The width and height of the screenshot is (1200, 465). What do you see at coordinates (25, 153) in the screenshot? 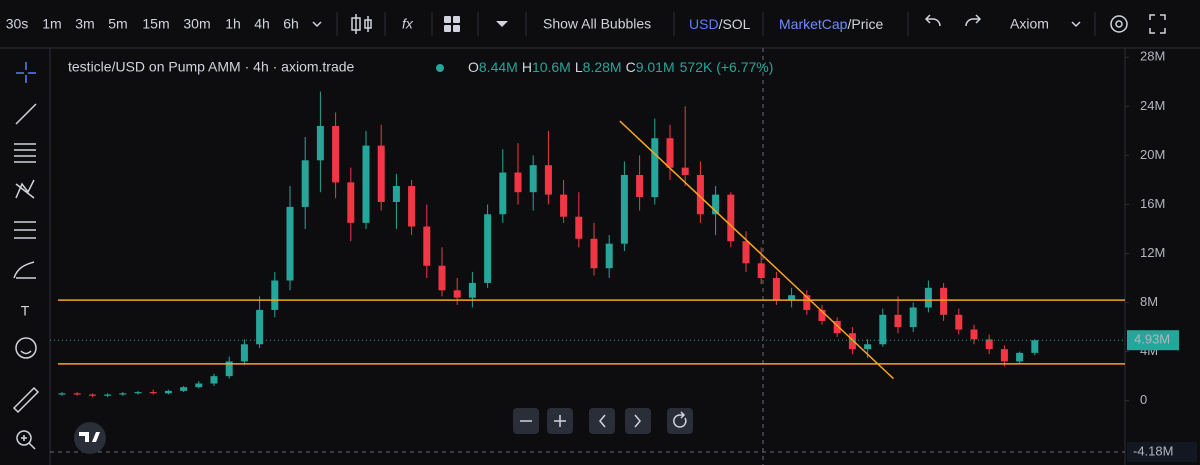
I see `fib-tool` at bounding box center [25, 153].